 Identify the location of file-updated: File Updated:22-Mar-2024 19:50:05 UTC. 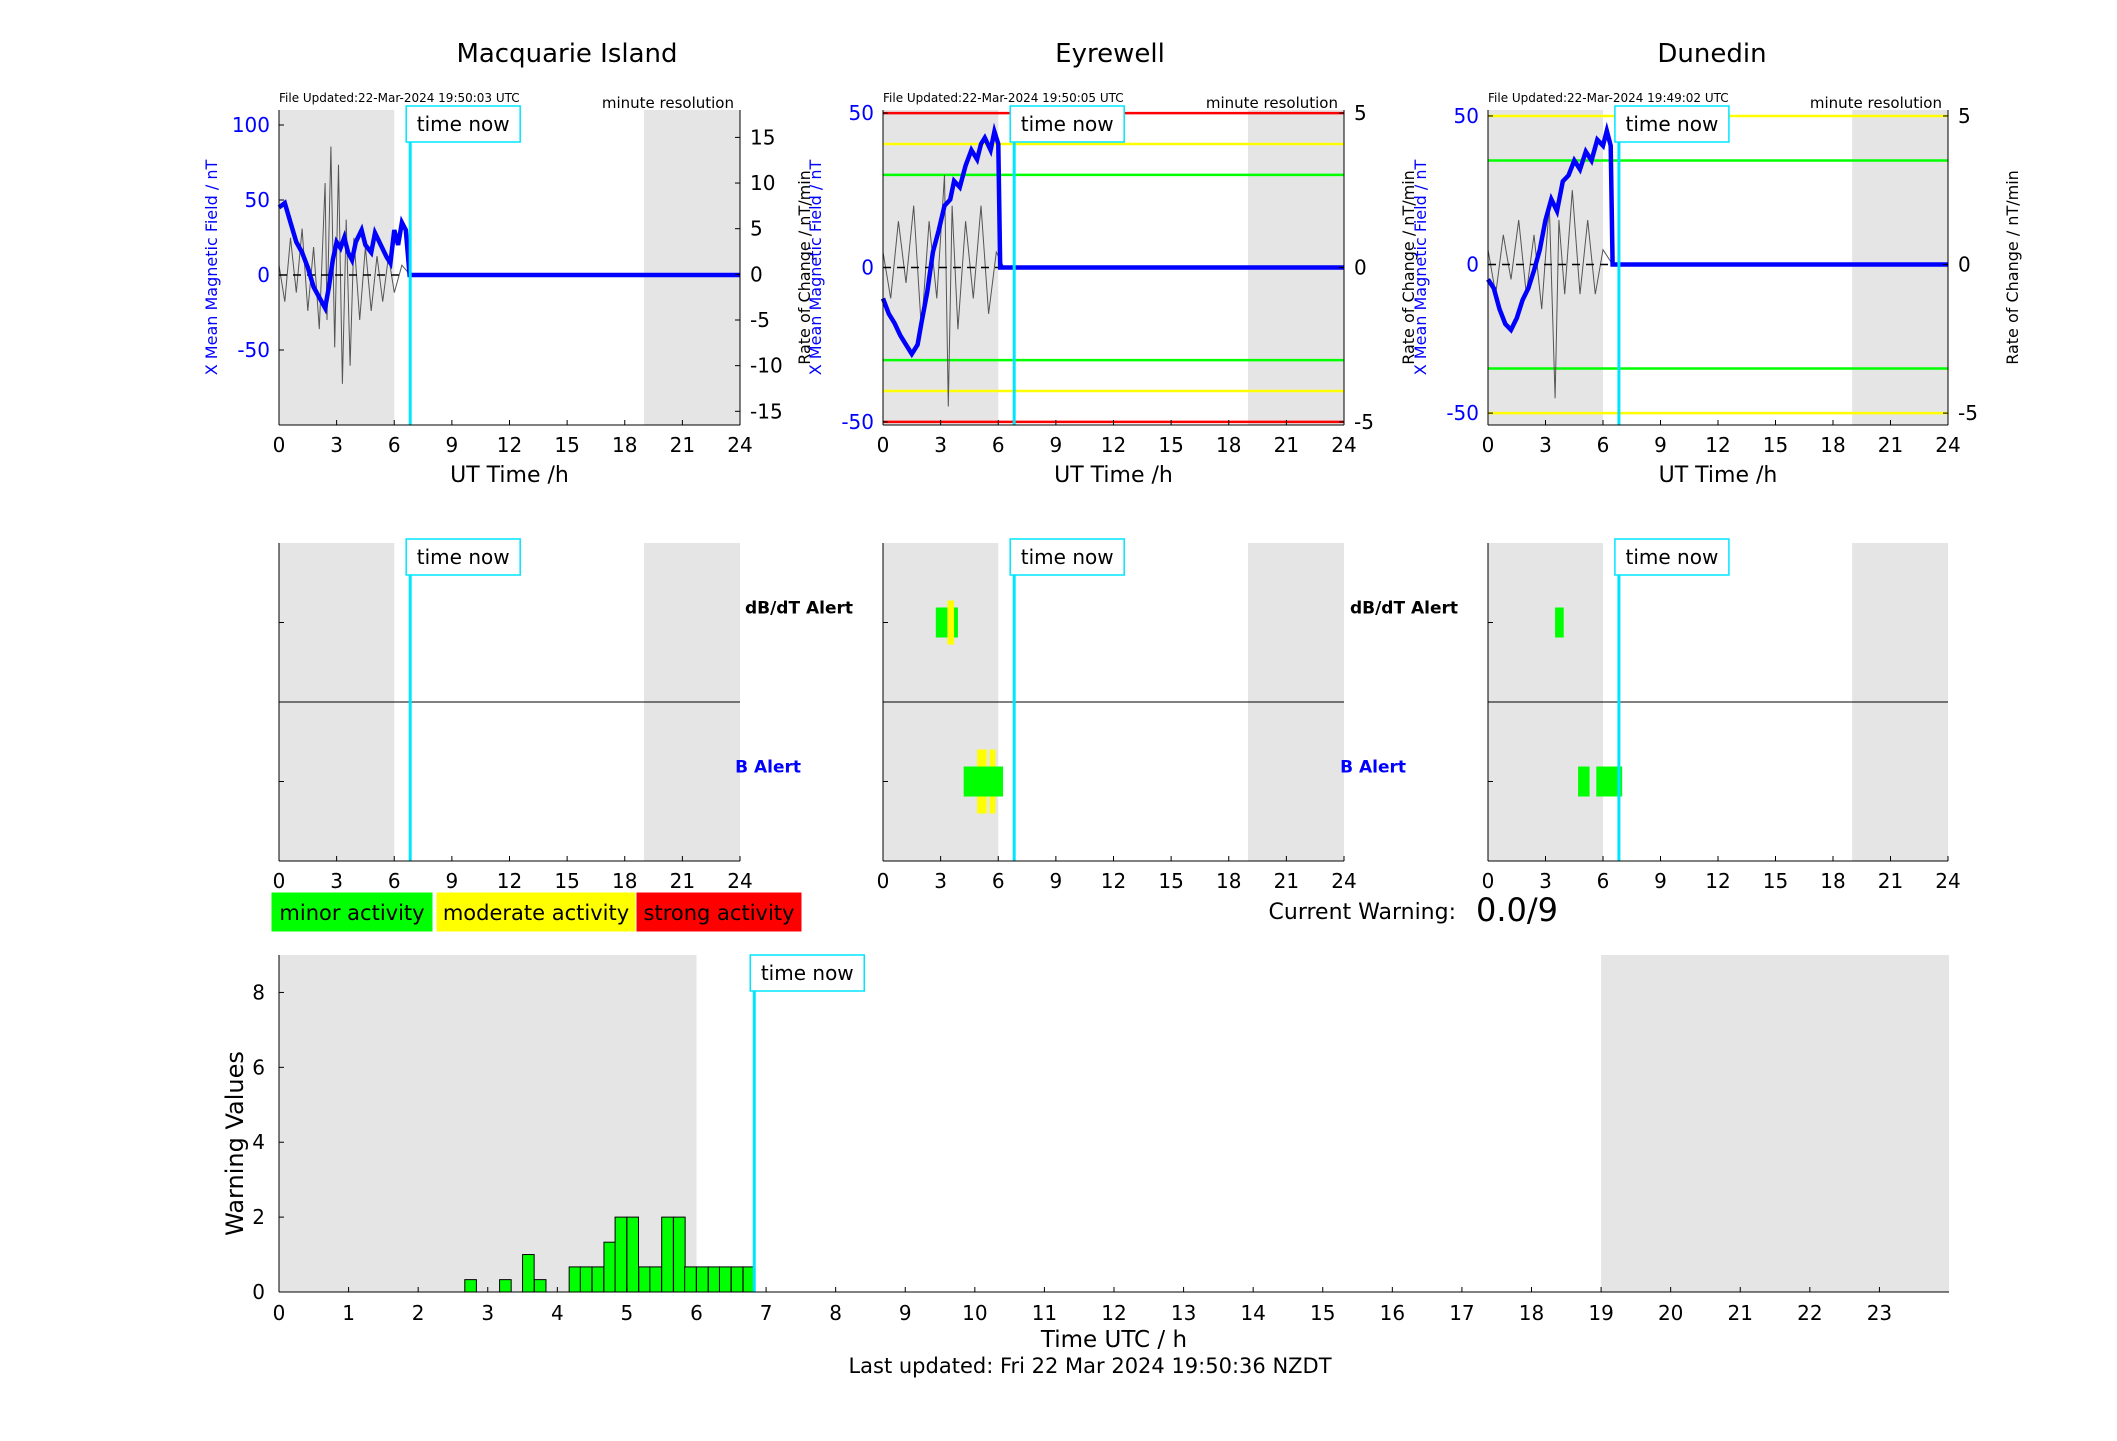
(1003, 98).